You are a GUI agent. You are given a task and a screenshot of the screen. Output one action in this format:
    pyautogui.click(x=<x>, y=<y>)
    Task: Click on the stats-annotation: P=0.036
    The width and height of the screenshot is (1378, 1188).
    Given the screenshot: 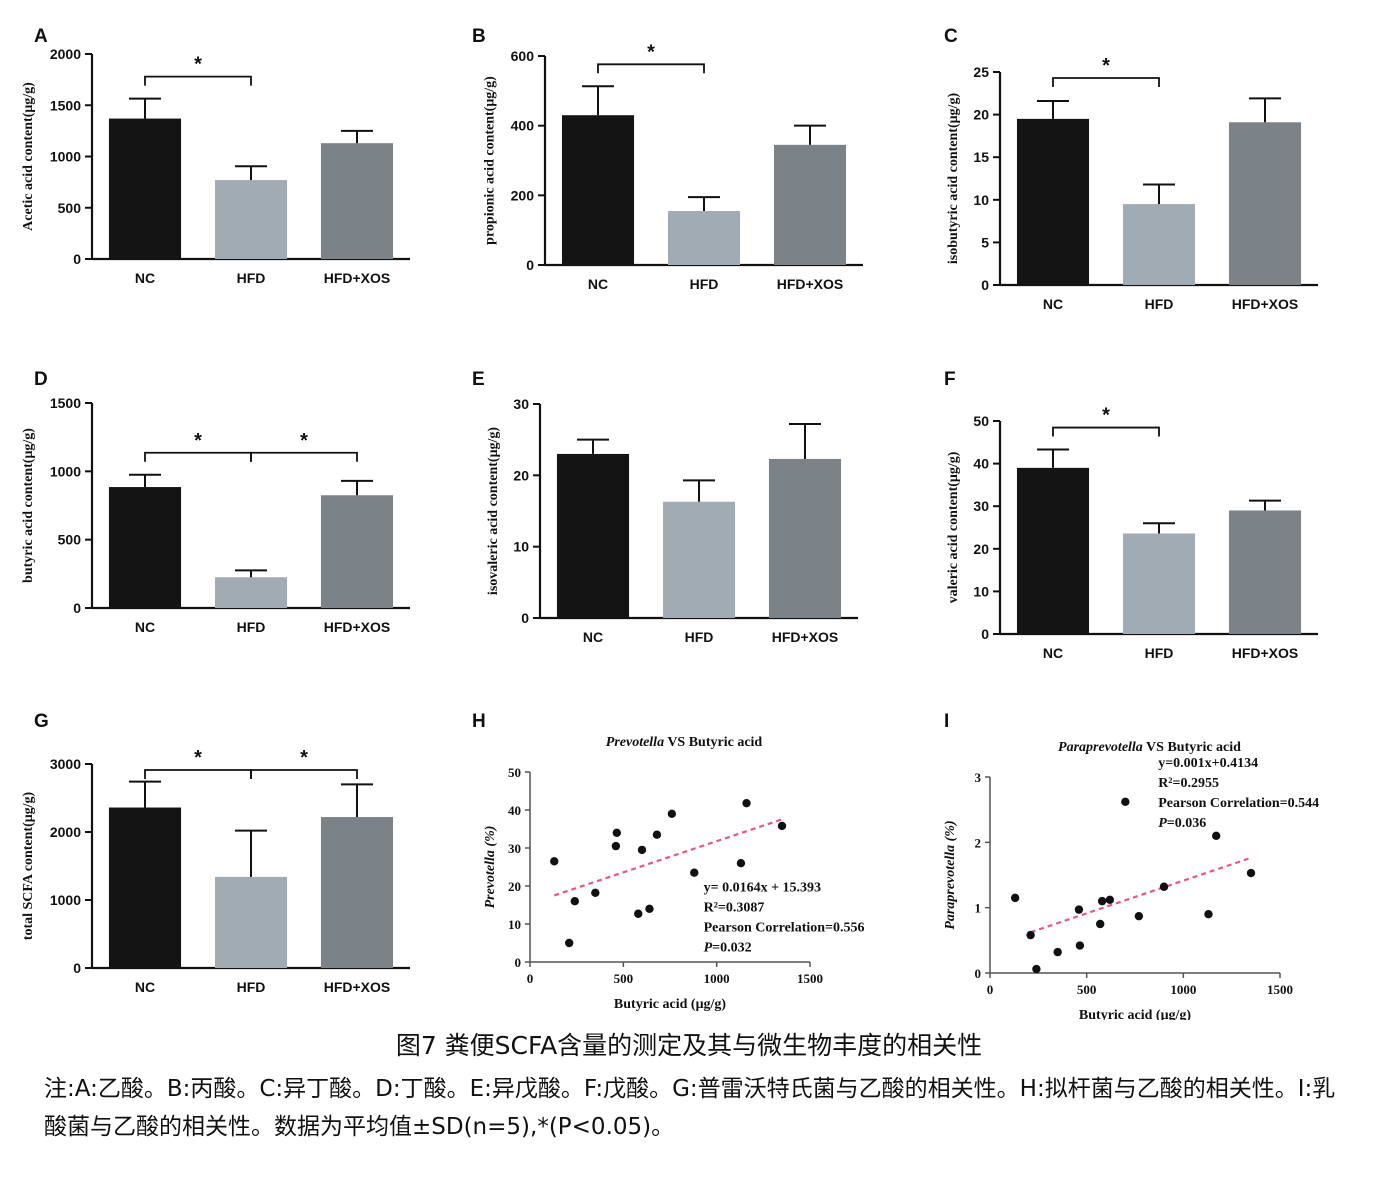 What is the action you would take?
    pyautogui.click(x=1182, y=823)
    